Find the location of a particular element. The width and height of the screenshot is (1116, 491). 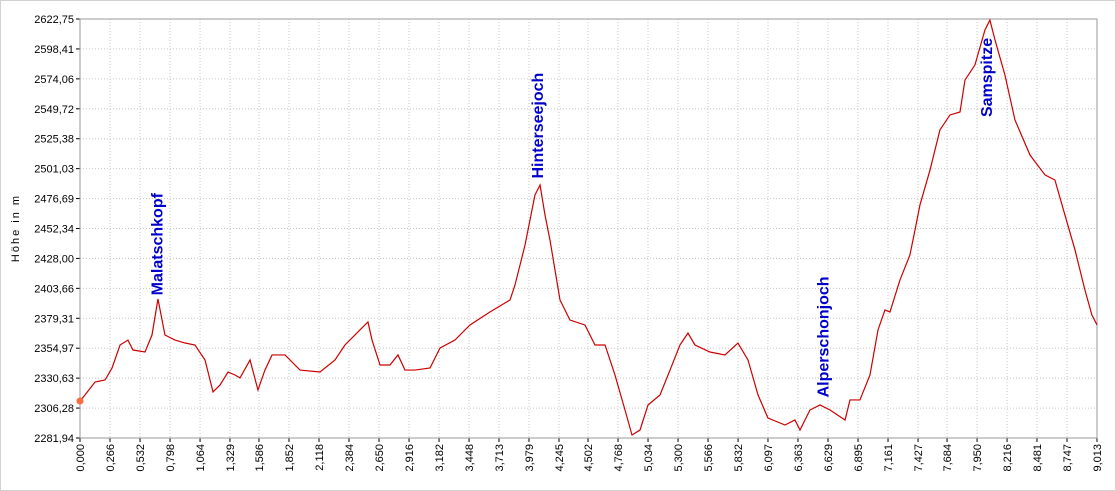

x-tick-label: 8,216 is located at coordinates (1008, 458).